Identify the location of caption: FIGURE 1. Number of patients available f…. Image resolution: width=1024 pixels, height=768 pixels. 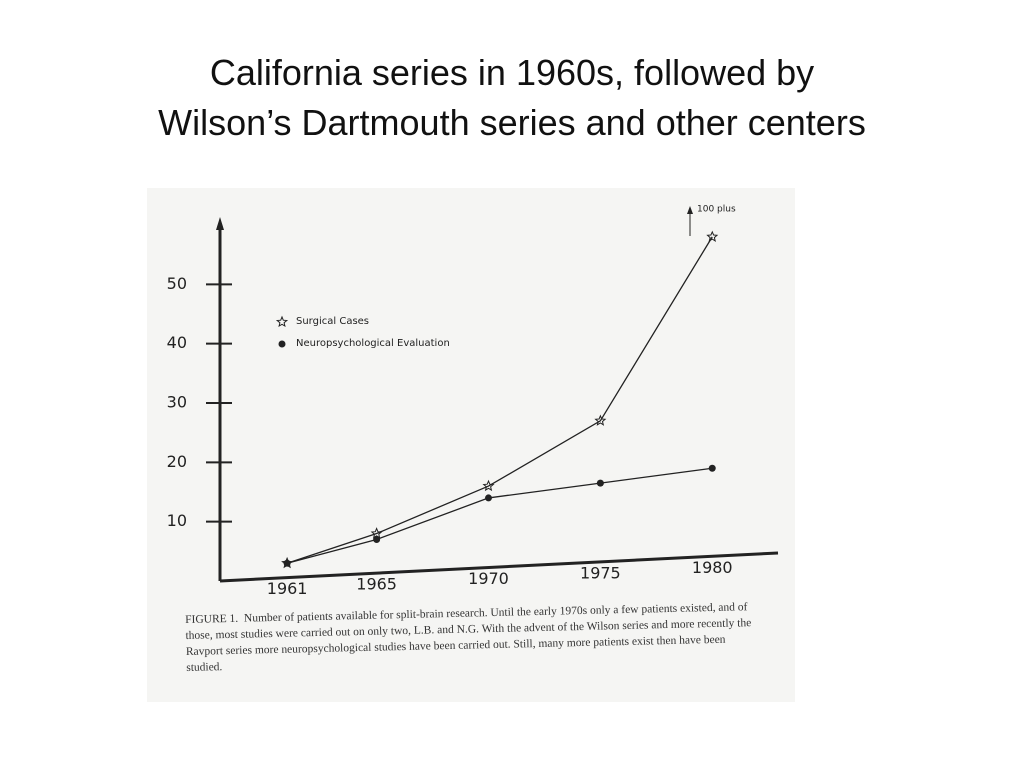
(473, 637).